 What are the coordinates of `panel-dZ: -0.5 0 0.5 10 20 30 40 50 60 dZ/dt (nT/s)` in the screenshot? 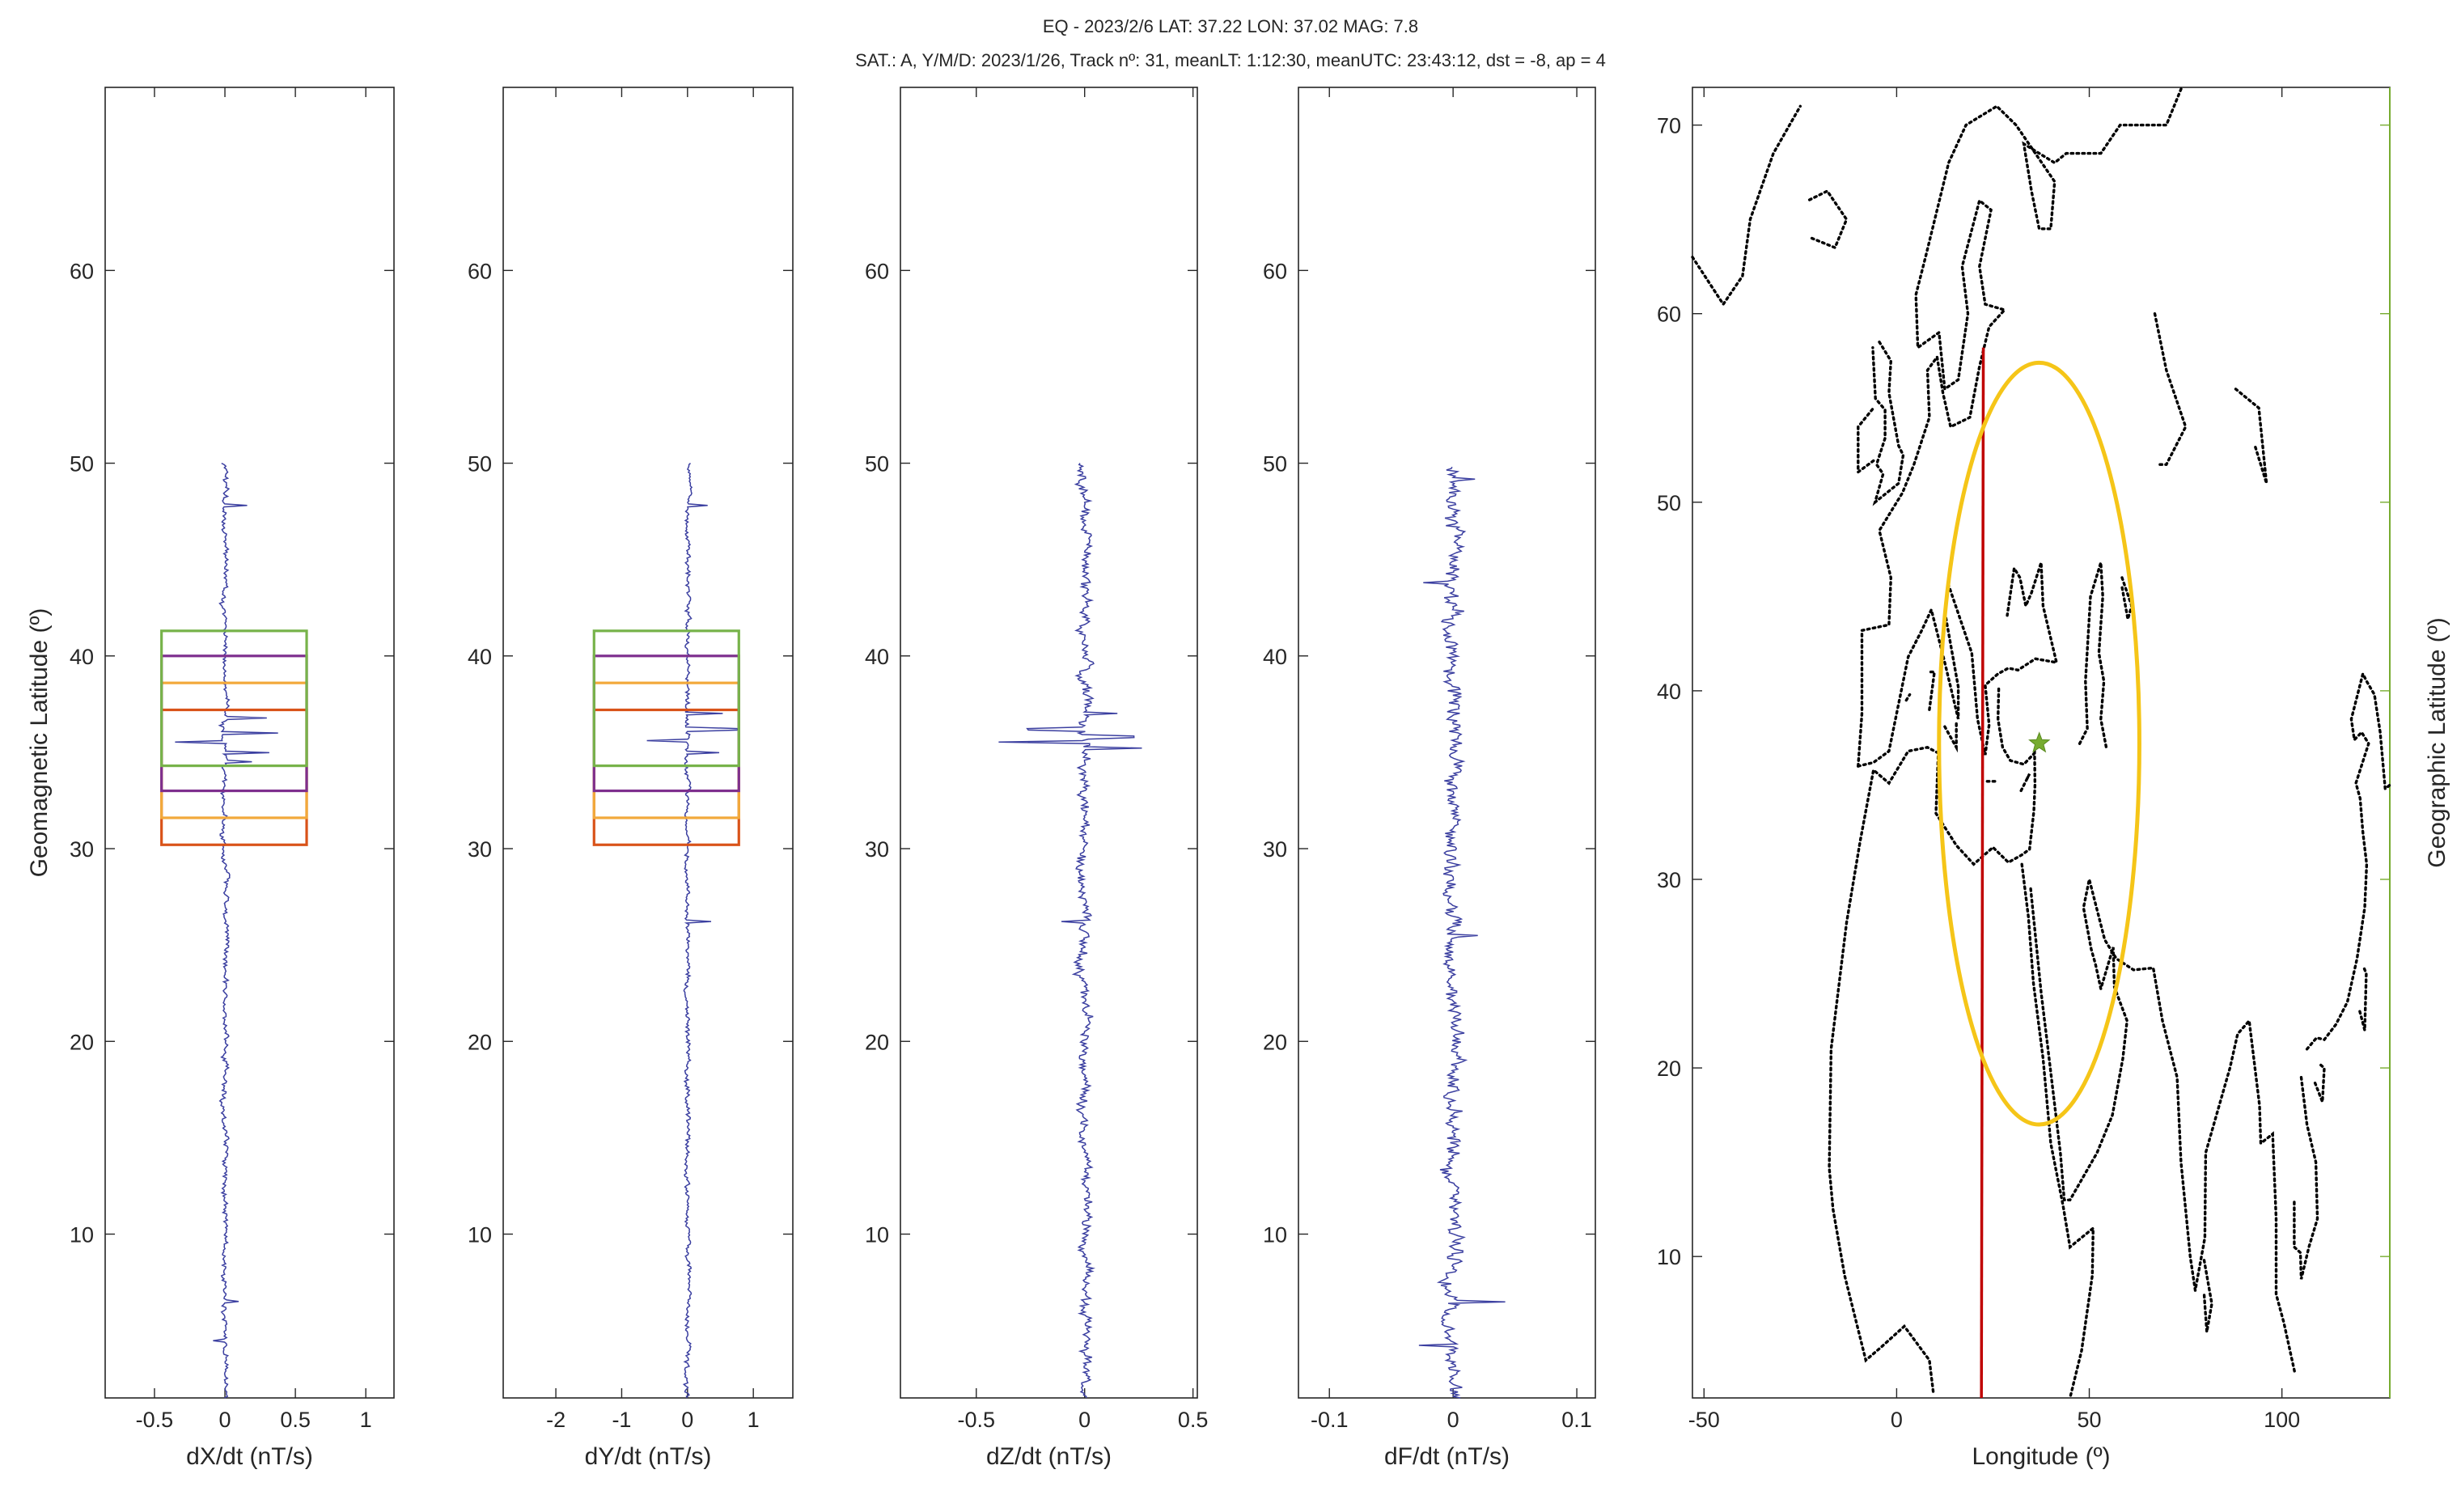 It's located at (1037, 778).